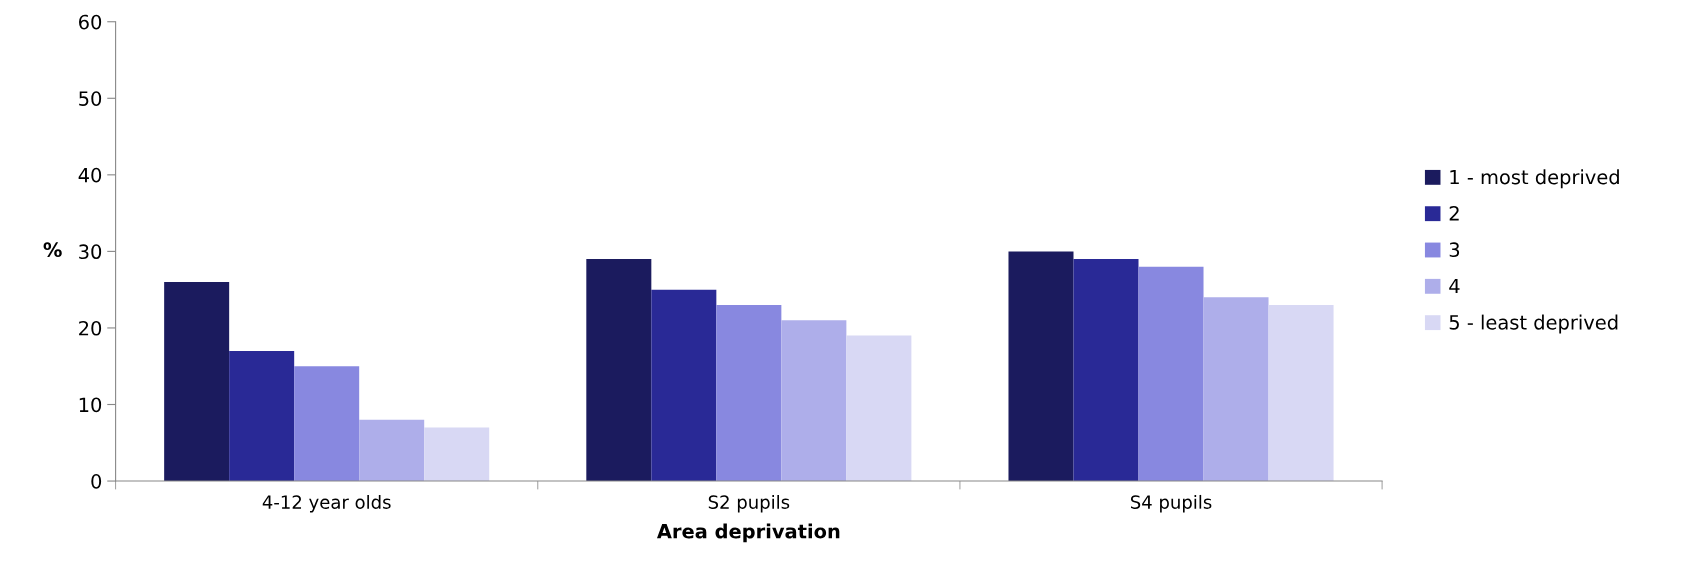  Describe the element at coordinates (96, 481) in the screenshot. I see `y-tick-label: 0` at that location.